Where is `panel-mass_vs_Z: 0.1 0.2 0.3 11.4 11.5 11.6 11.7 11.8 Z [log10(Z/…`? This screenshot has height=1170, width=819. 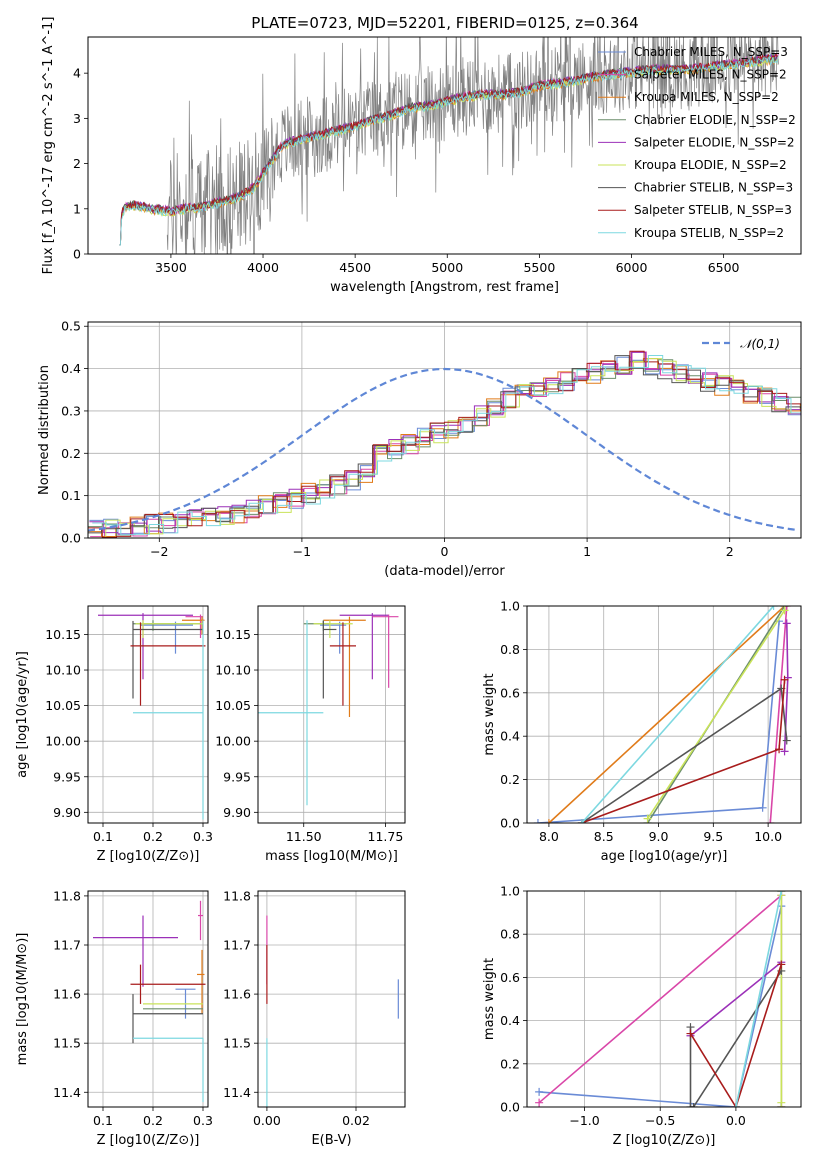
panel-mass_vs_Z: 0.1 0.2 0.3 11.4 11.5 11.6 11.7 11.8 Z [log10(Z/… is located at coordinates (114, 1018).